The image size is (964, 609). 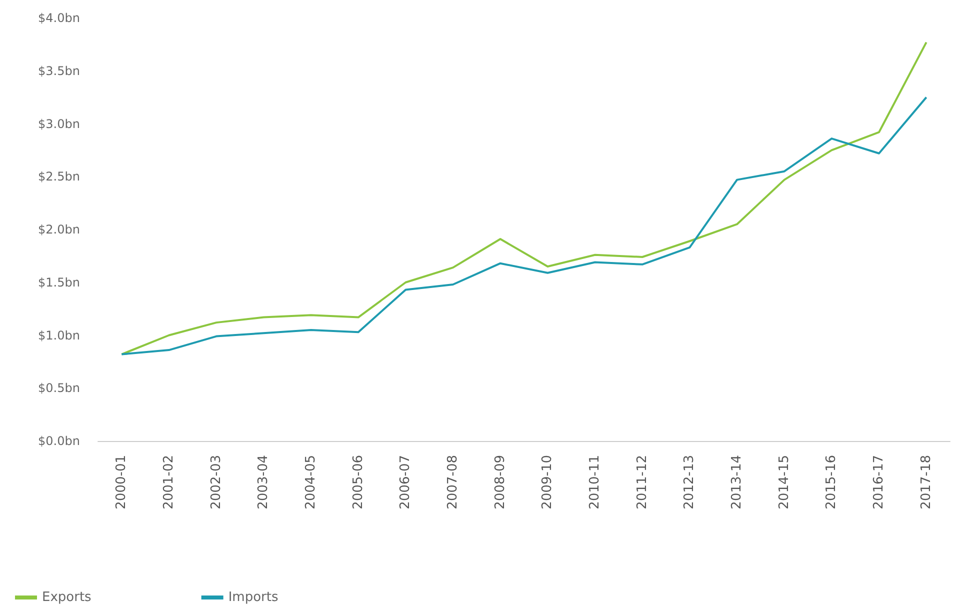 What do you see at coordinates (67, 597) in the screenshot?
I see `legend-label: Exports` at bounding box center [67, 597].